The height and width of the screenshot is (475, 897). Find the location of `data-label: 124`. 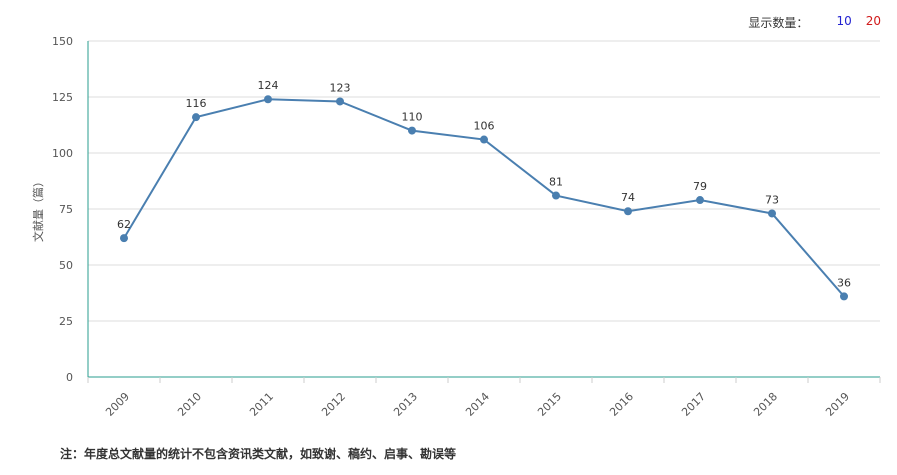

data-label: 124 is located at coordinates (268, 85).